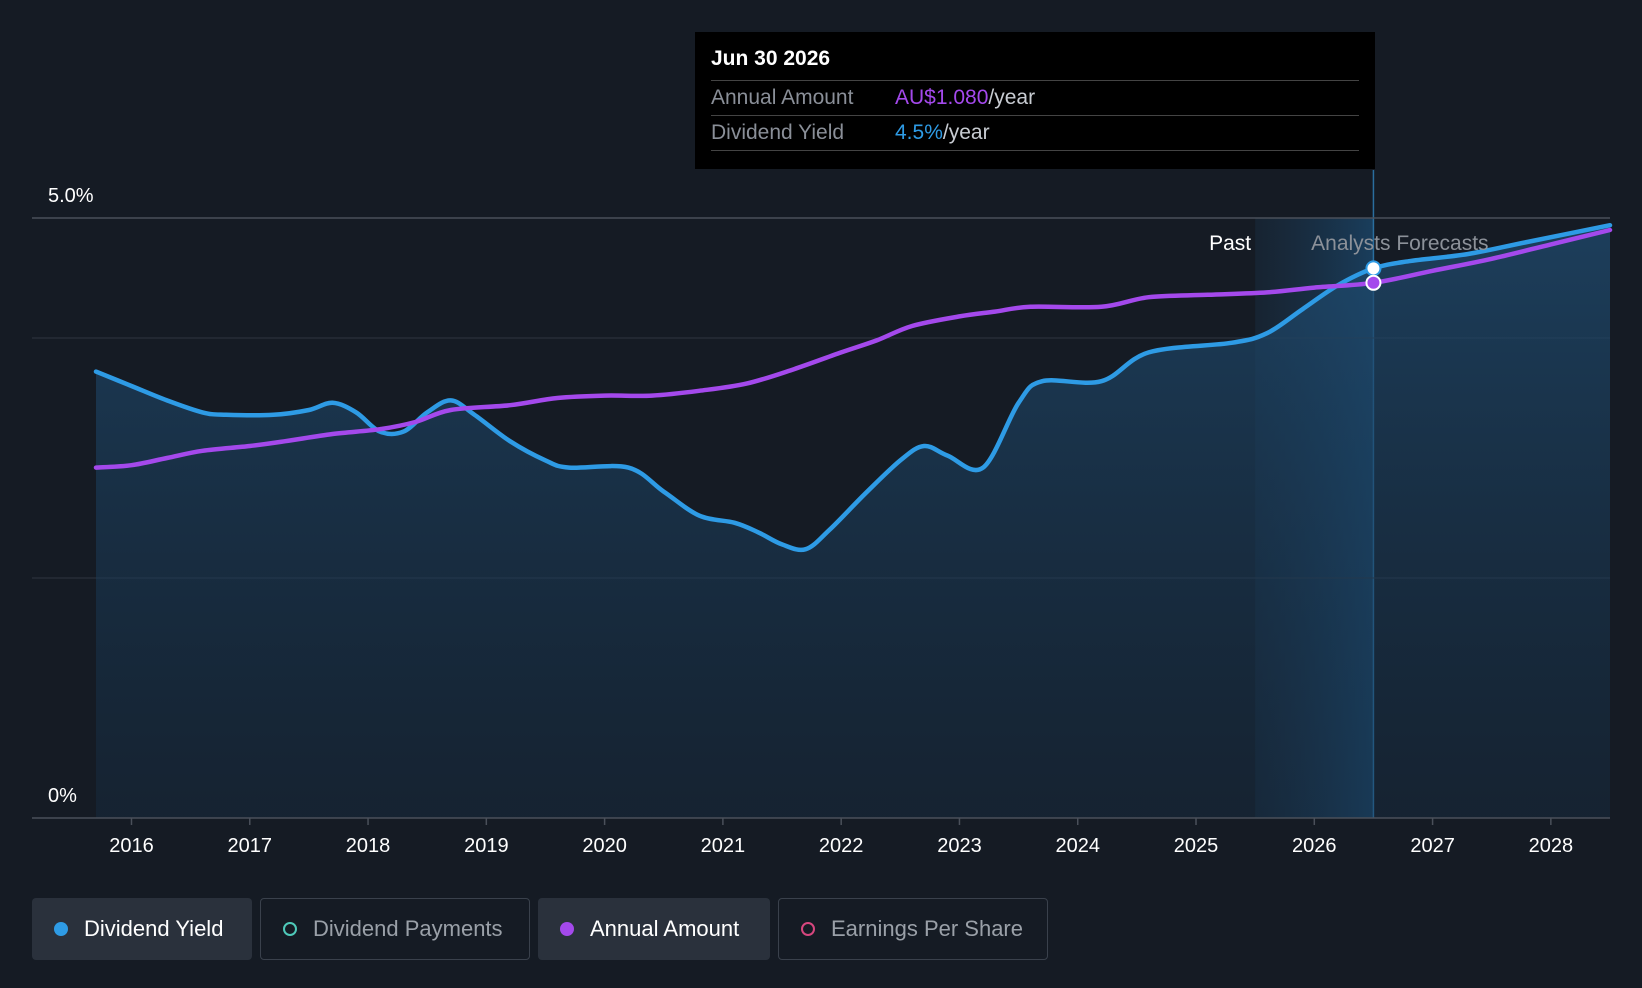 The image size is (1642, 988). Describe the element at coordinates (1373, 268) in the screenshot. I see `highlight-marker-yield` at that location.